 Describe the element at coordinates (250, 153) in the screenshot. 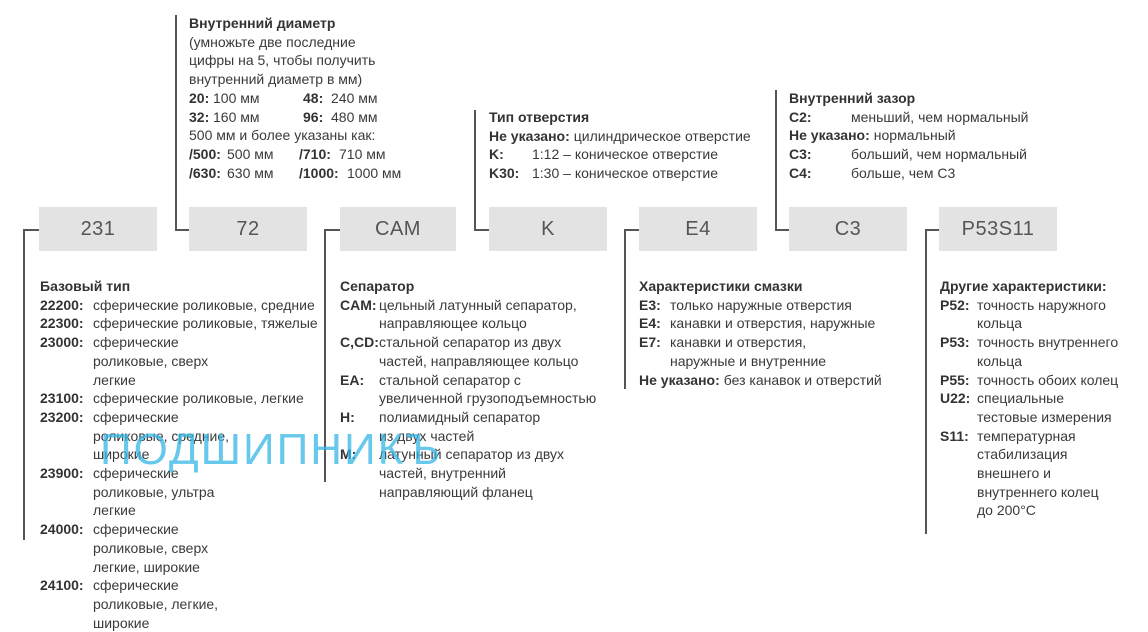

I see `diameter-value: 500 мм` at that location.